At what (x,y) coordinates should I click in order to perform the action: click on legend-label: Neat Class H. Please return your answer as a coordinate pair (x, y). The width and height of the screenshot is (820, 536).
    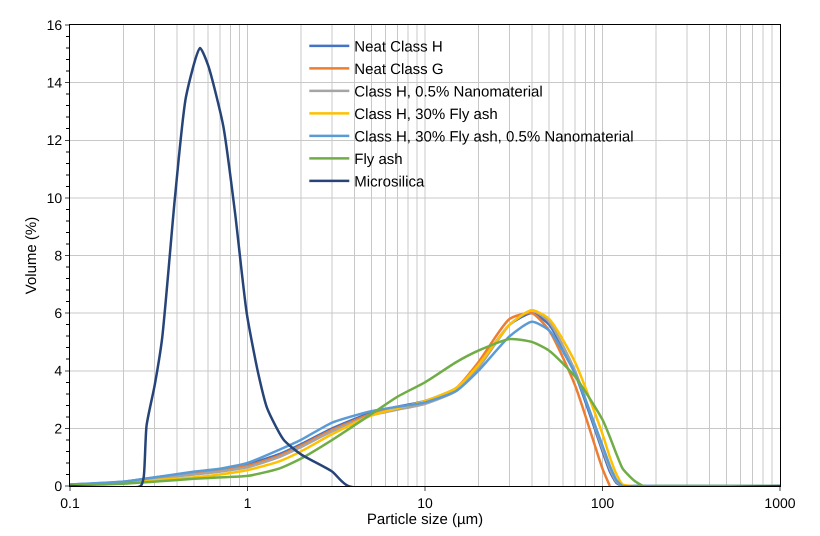
    Looking at the image, I should click on (398, 47).